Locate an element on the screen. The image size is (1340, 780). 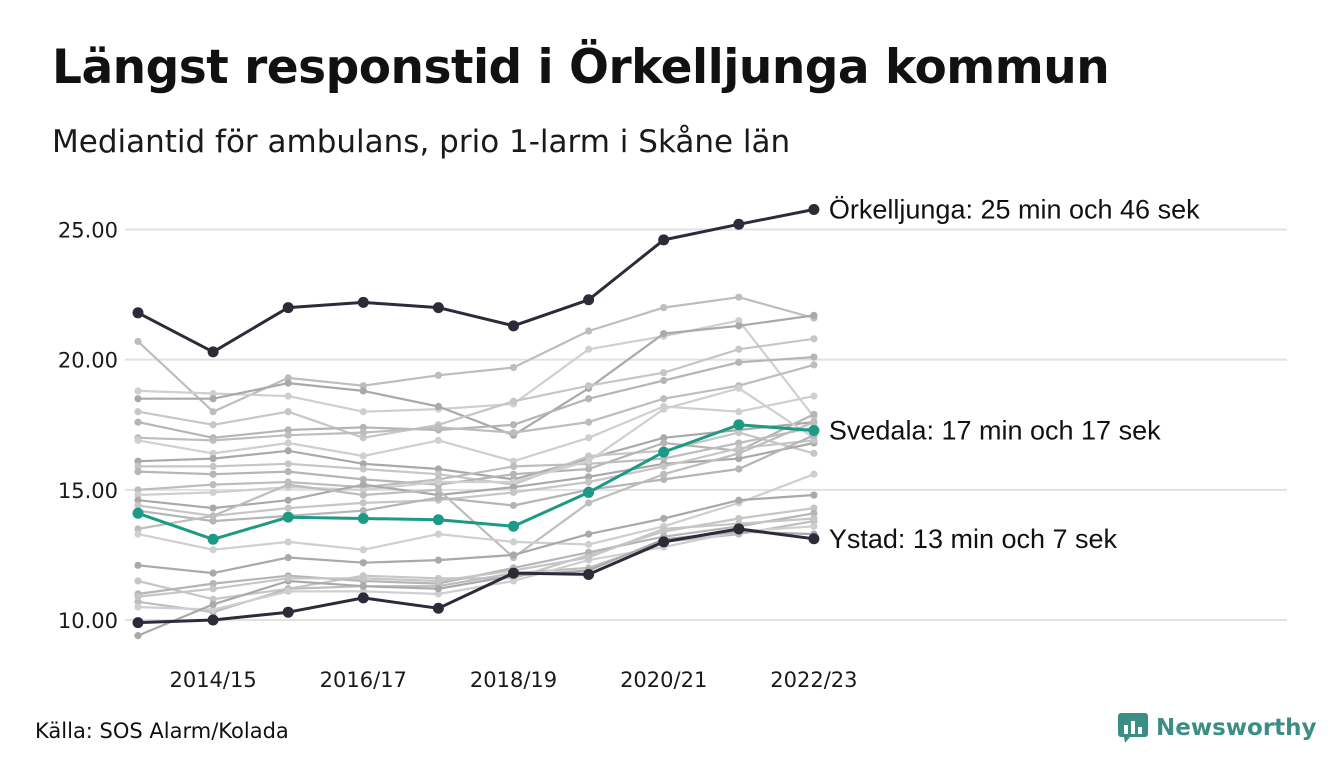
x-tick-label: 2018/19 is located at coordinates (513, 680).